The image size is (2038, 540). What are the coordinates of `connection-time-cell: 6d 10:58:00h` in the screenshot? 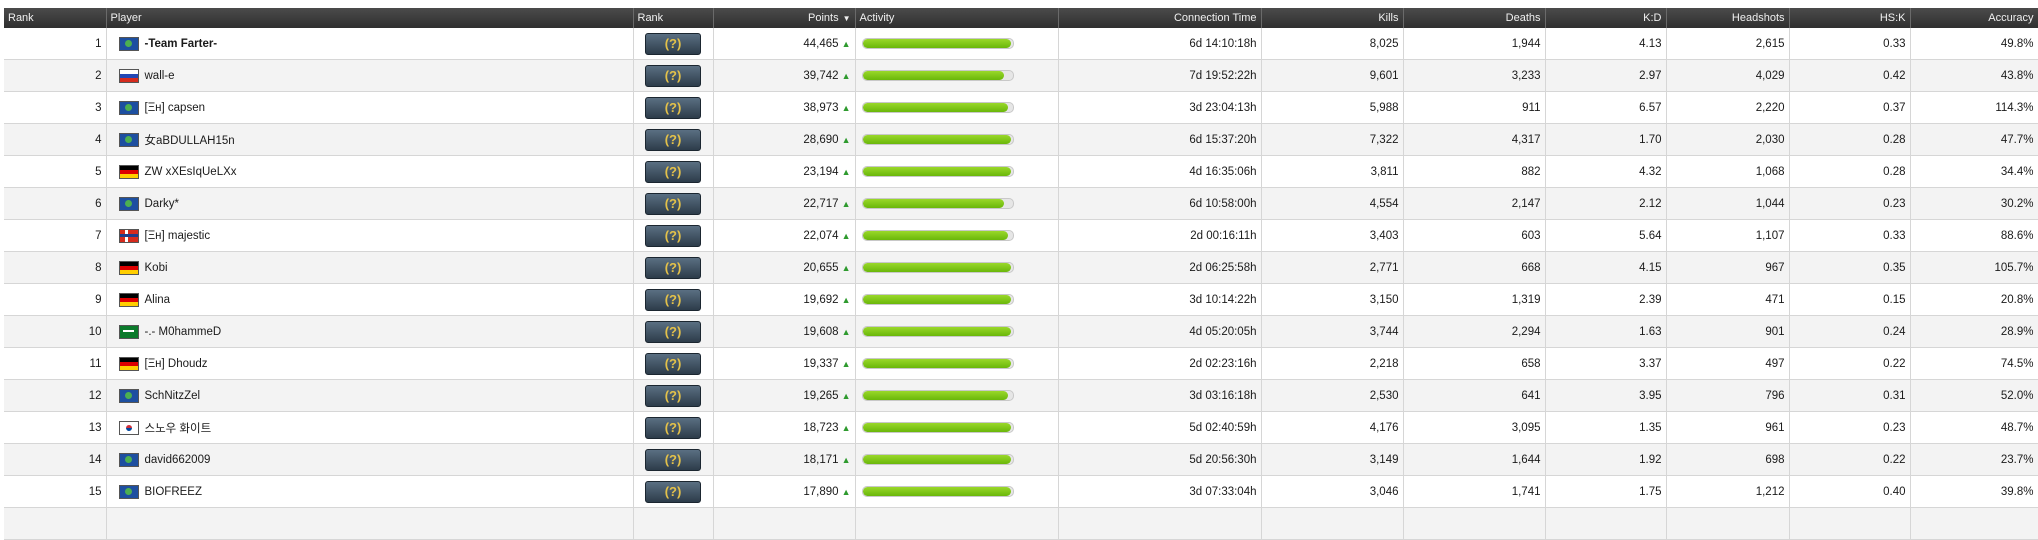 It's located at (1160, 203).